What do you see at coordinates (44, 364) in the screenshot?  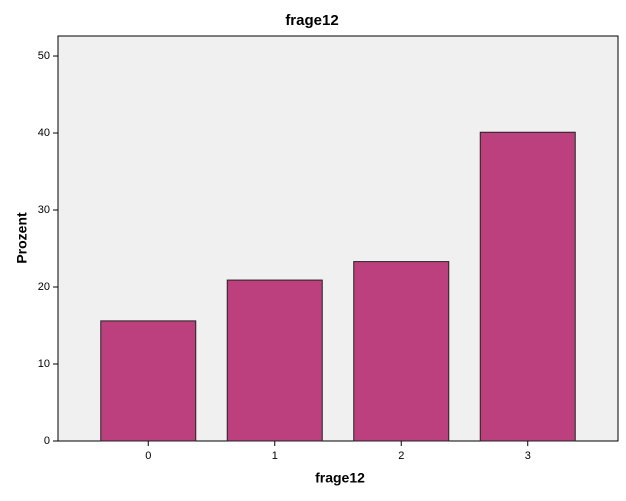 I see `y-tick-label: 10` at bounding box center [44, 364].